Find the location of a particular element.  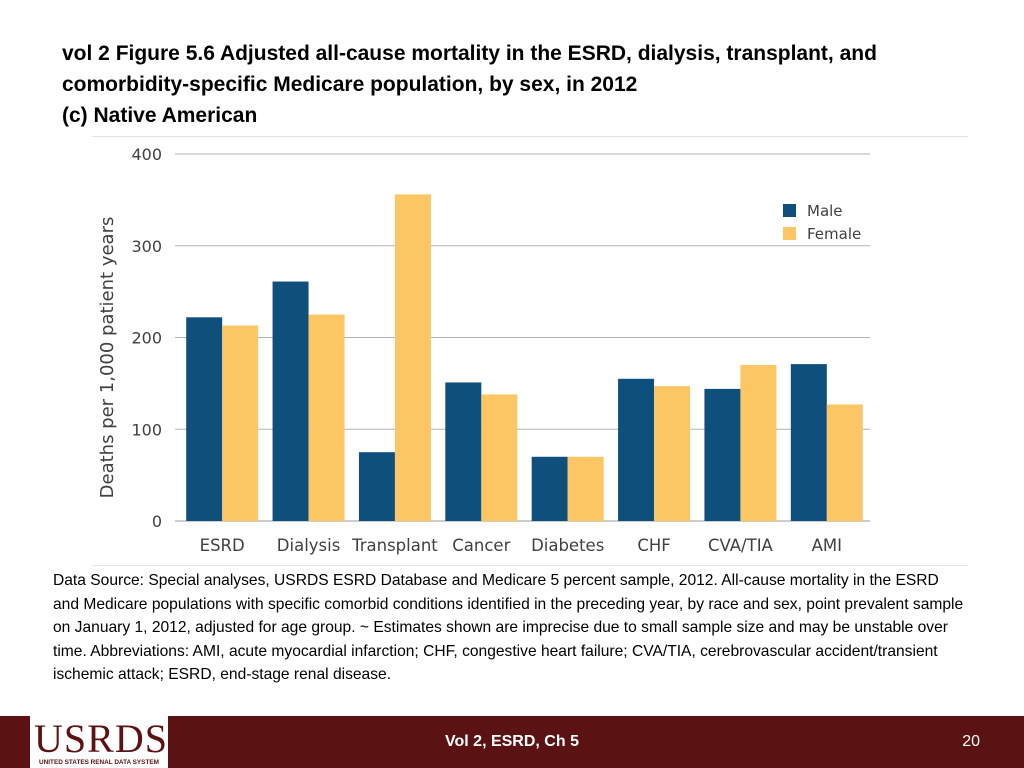

bar-male-ami is located at coordinates (808, 442).